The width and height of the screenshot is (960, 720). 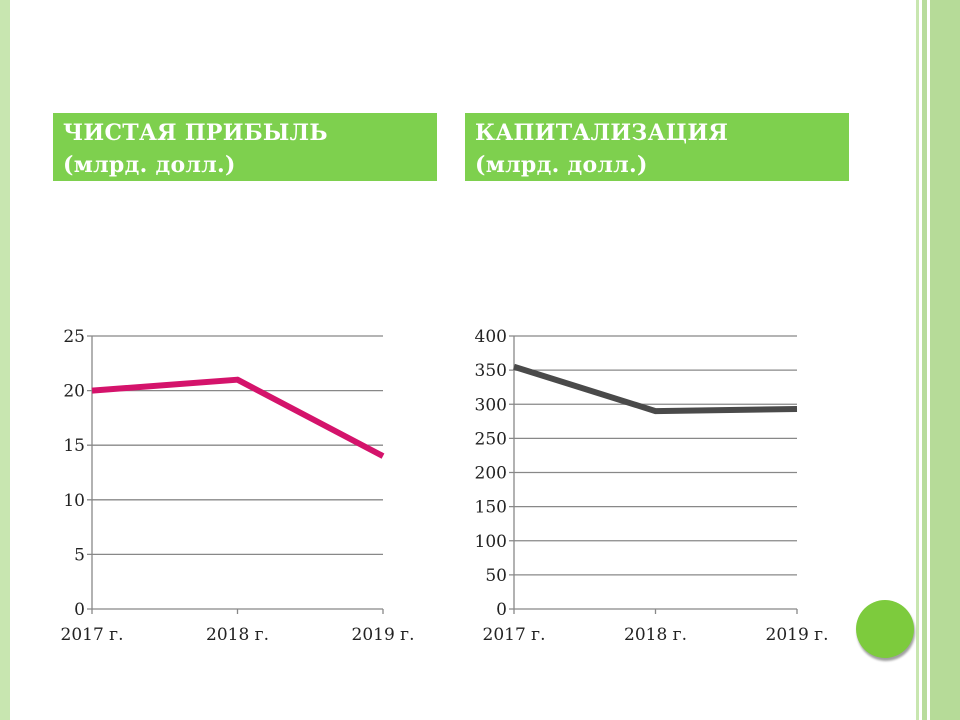 I want to click on profit-xtick-label: 2018 г., so click(x=237, y=635).